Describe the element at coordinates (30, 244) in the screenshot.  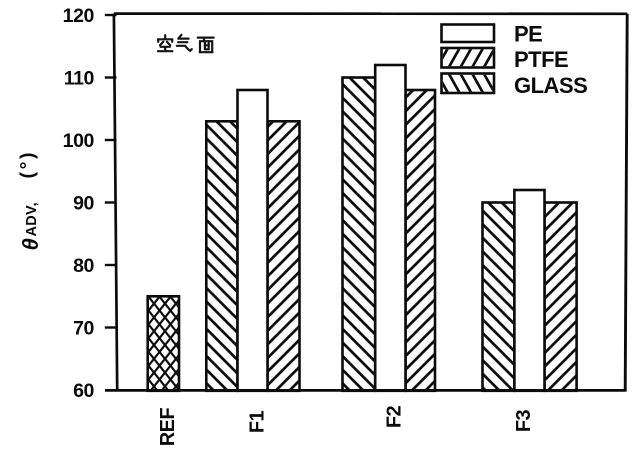
I see `svg-text: θ` at that location.